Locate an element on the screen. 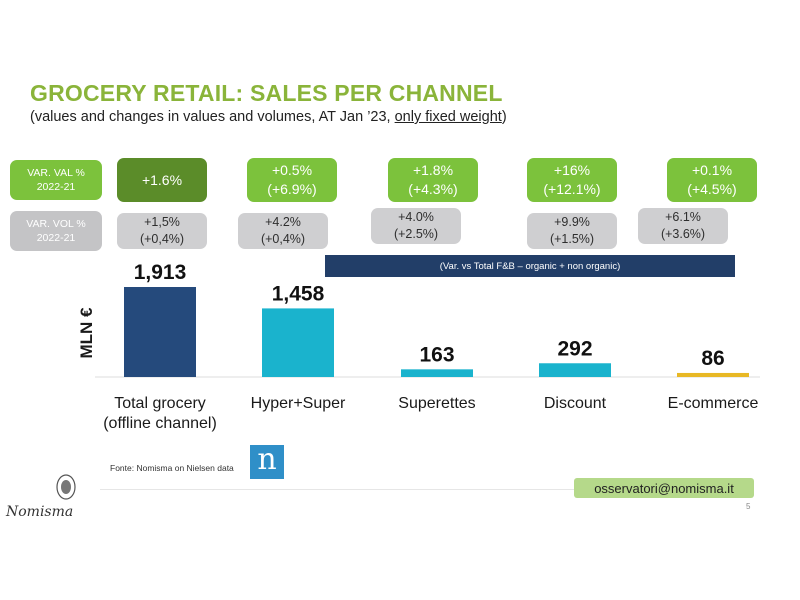  bar-value-label-4: 292 is located at coordinates (574, 348).